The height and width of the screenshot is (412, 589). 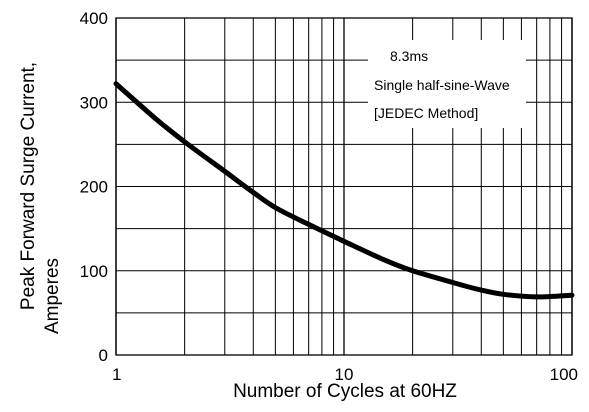 What do you see at coordinates (564, 374) in the screenshot?
I see `x-tick-label: 100` at bounding box center [564, 374].